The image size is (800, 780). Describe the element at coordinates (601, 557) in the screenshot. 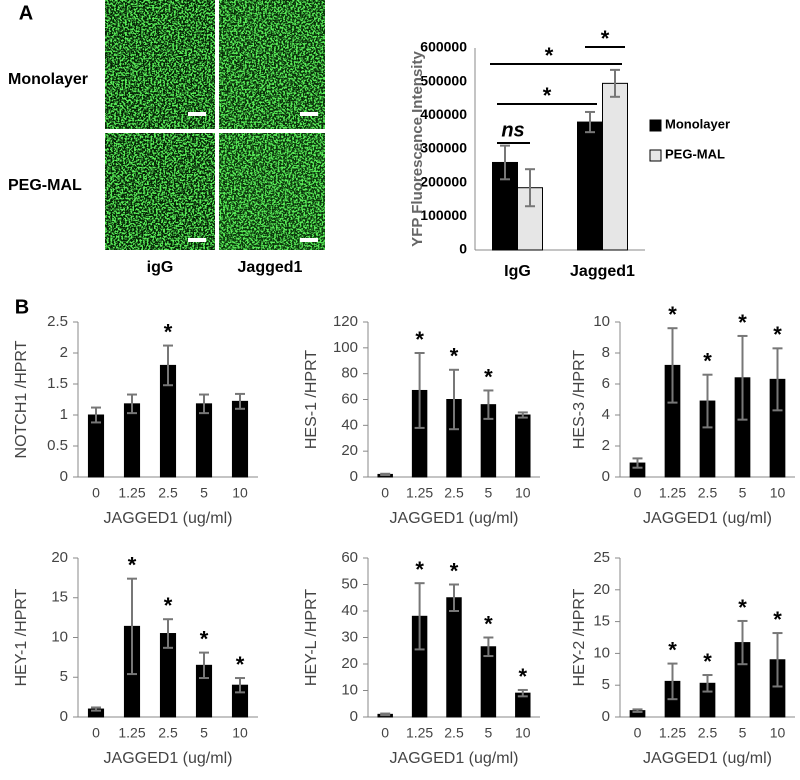

I see `y-tick-label: 25` at that location.